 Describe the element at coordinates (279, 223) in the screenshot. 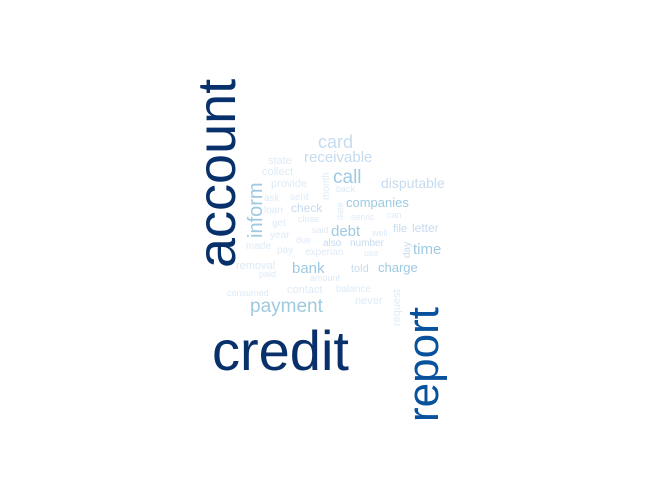

I see `word-get: get` at that location.